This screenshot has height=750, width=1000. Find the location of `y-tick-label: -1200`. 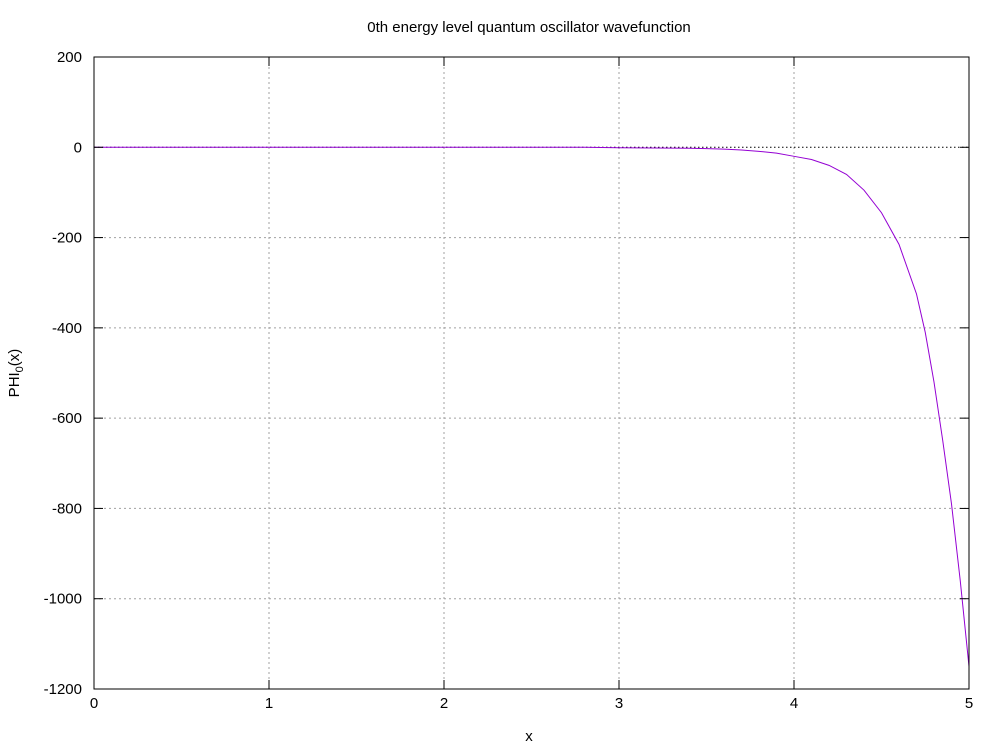

y-tick-label: -1200 is located at coordinates (63, 689).